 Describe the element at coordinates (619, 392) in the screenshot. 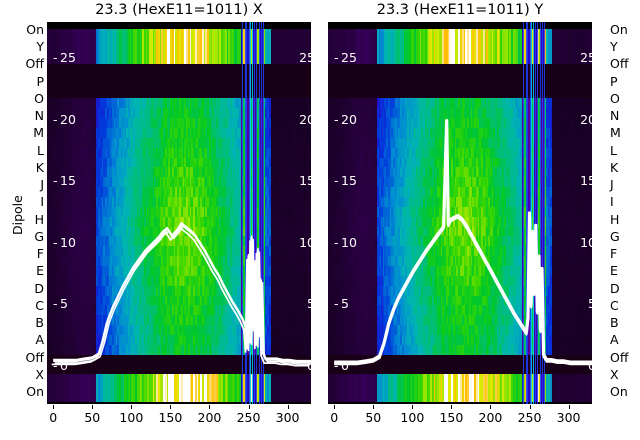

I see `category-label-r-21: On` at that location.